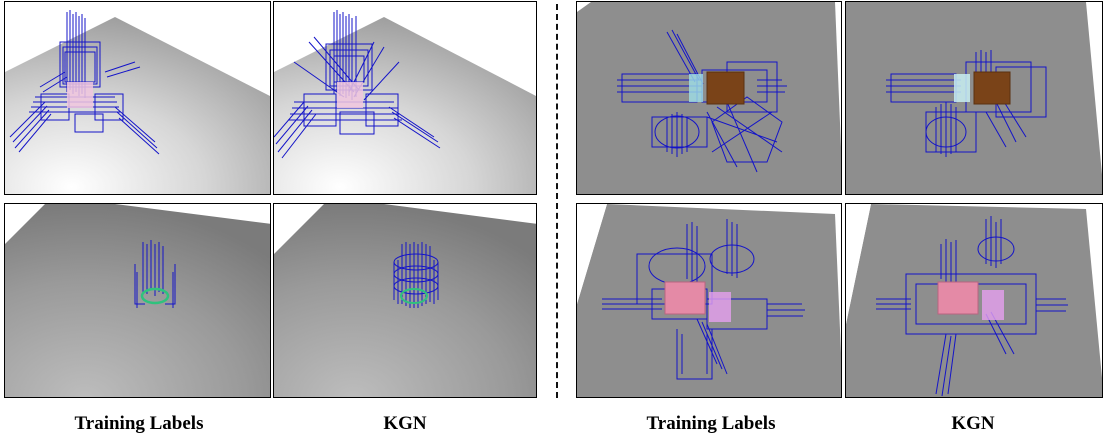  What do you see at coordinates (557, 201) in the screenshot?
I see `dash-dot-divider` at bounding box center [557, 201].